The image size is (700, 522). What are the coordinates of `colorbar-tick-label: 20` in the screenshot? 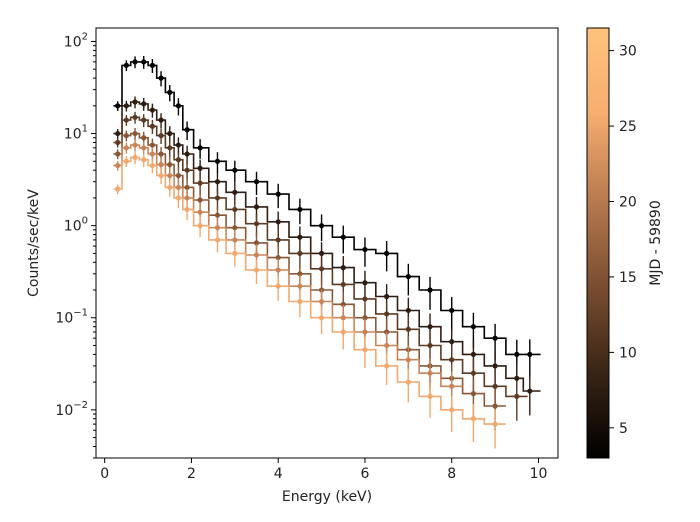 It's located at (628, 203).